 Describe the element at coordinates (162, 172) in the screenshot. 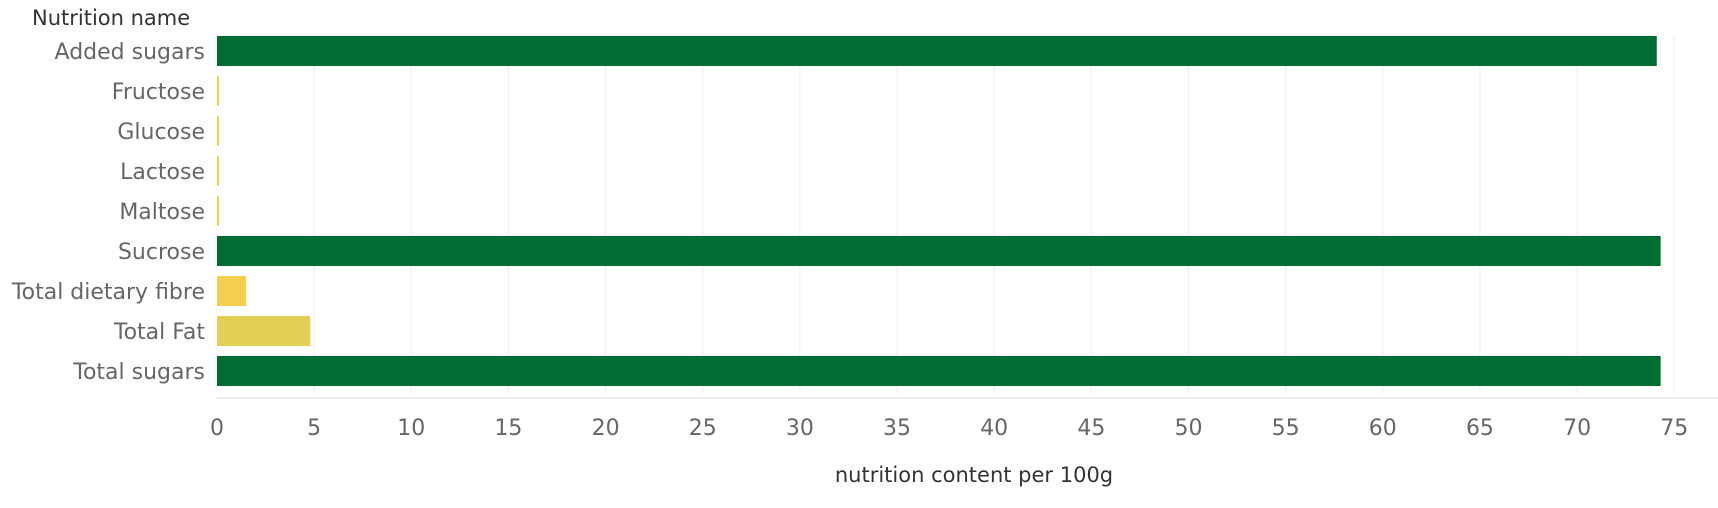

I see `category-label: Lactose` at that location.